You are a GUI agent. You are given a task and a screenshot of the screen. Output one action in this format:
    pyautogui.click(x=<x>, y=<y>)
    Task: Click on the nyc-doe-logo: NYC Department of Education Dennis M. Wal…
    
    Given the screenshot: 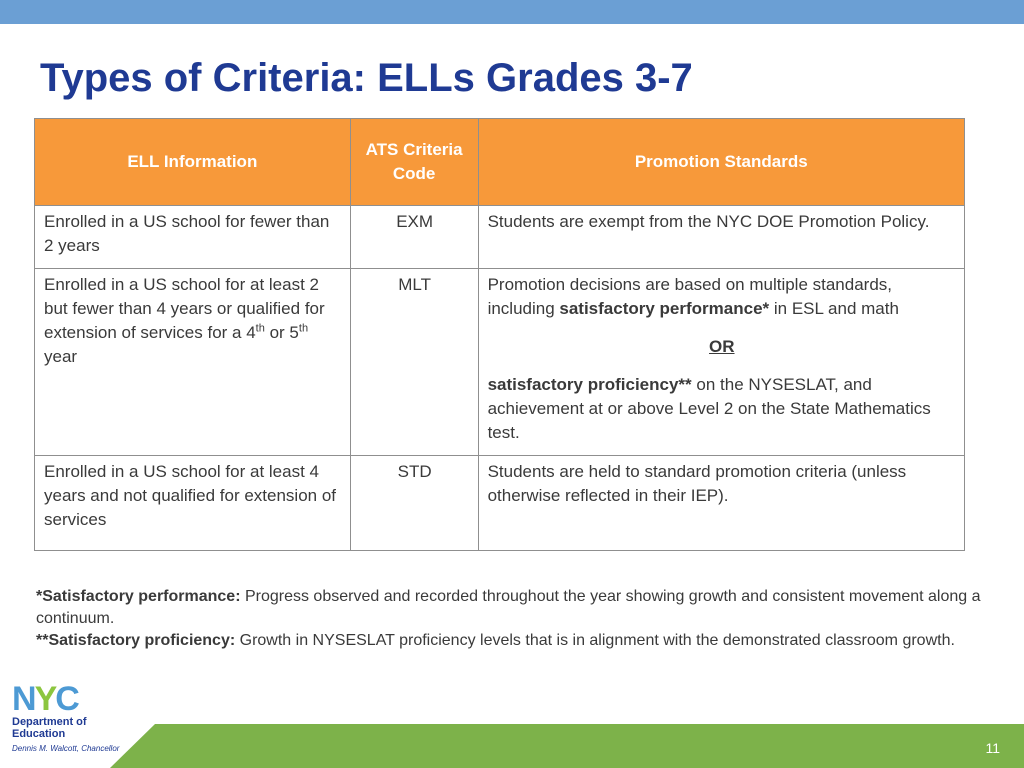 What is the action you would take?
    pyautogui.click(x=67, y=722)
    